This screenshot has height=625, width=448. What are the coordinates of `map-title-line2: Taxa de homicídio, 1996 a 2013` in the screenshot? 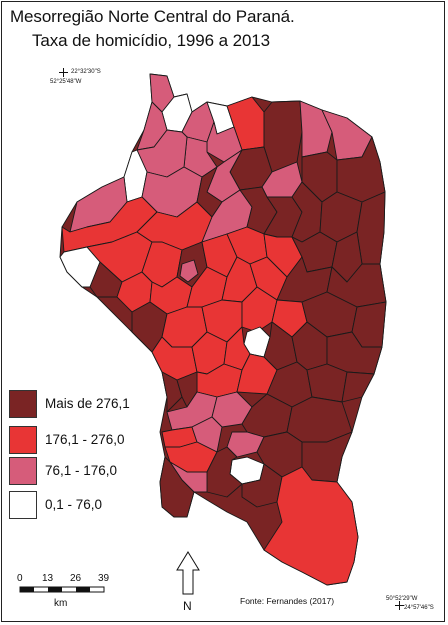 It's located at (151, 40).